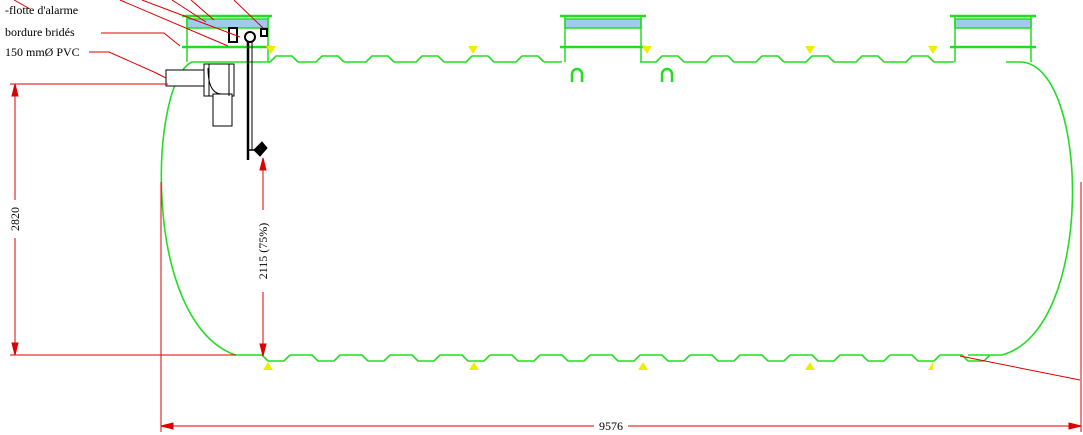 Image resolution: width=1083 pixels, height=435 pixels. I want to click on tank-bottom-ribbed-shell, so click(618, 358).